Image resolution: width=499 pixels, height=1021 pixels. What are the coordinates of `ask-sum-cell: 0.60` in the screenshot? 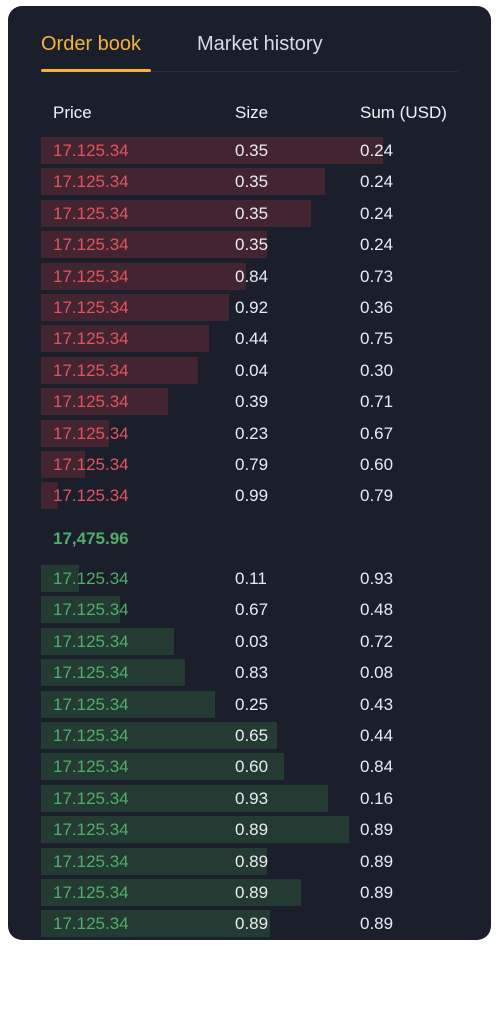 It's located at (377, 464).